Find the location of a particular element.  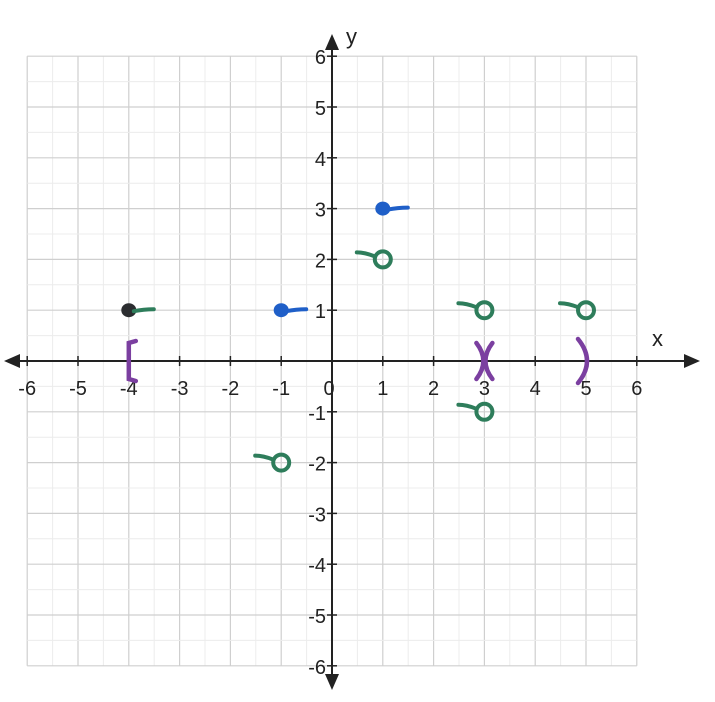

y-tick-label: -1 is located at coordinates (317, 414).